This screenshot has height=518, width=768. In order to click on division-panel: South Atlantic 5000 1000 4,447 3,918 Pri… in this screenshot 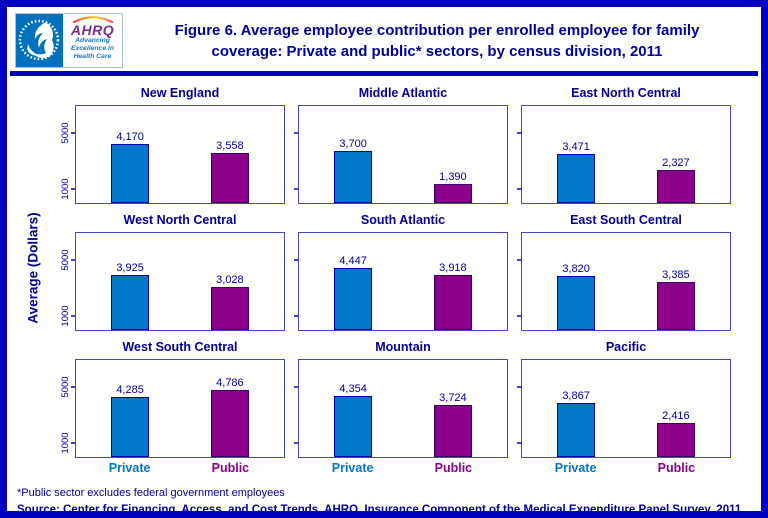, I will do `click(401, 272)`.